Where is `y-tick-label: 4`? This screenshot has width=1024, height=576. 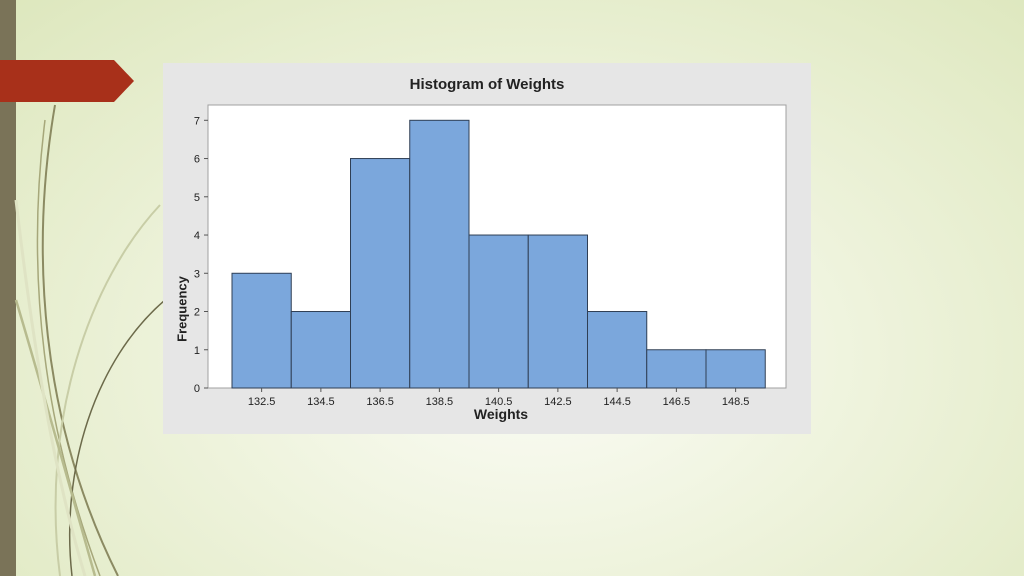 y-tick-label: 4 is located at coordinates (197, 236).